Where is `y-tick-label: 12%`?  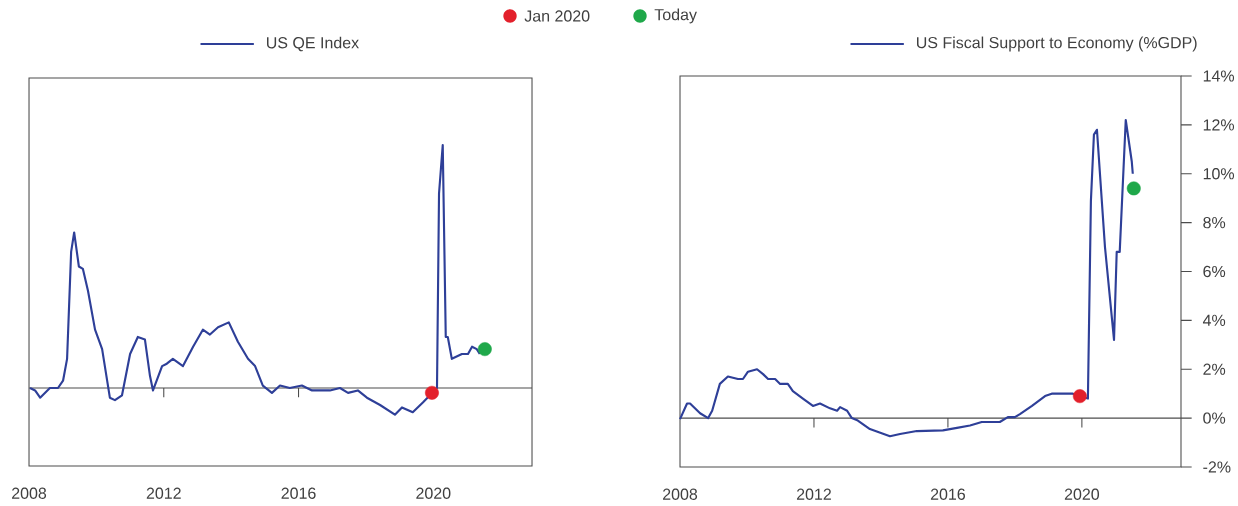
y-tick-label: 12% is located at coordinates (1219, 125).